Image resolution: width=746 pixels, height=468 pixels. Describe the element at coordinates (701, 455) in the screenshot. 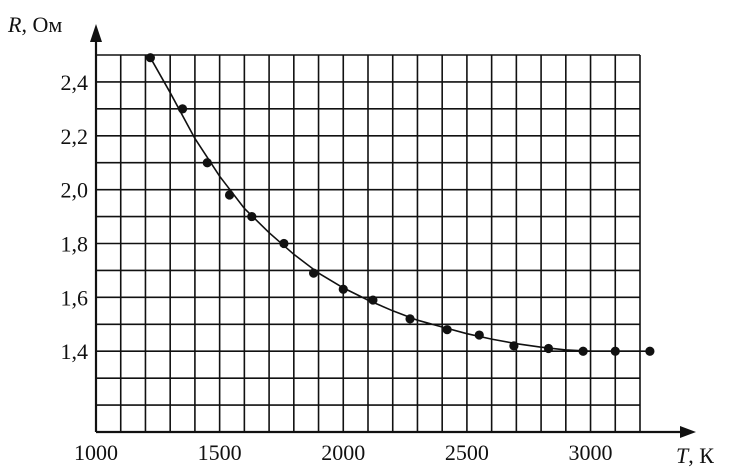

I see `x-axis-unit: , К` at that location.